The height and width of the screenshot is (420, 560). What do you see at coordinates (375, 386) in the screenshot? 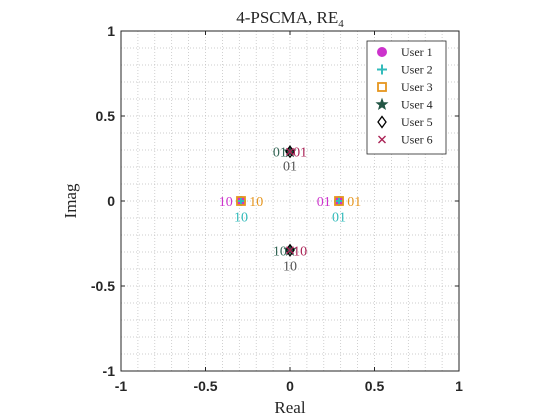
I see `x-tick-label: 0.5` at bounding box center [375, 386].